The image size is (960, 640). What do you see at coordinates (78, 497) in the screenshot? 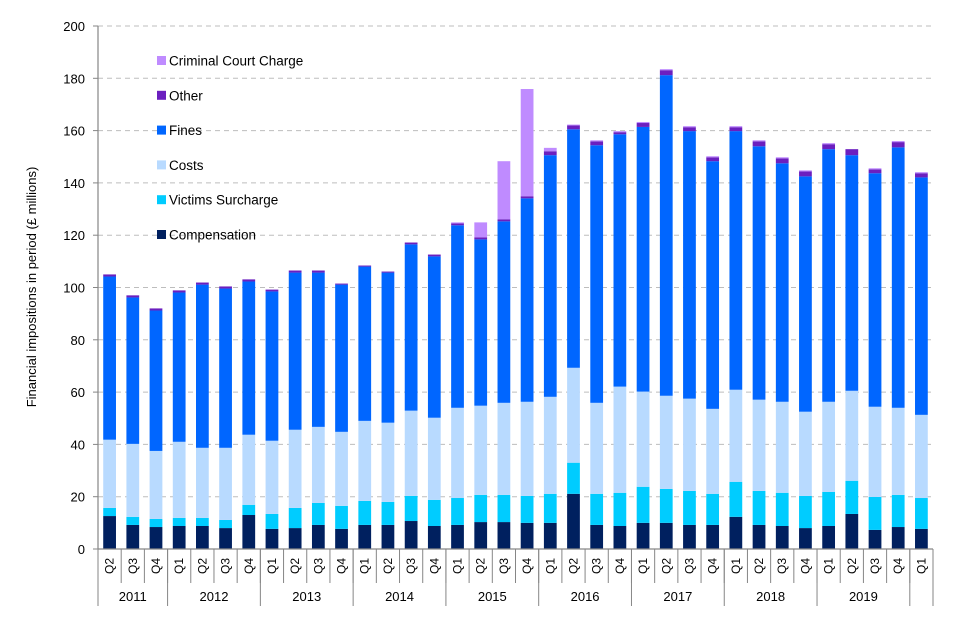
I see `y-tick-label: 20` at bounding box center [78, 497].